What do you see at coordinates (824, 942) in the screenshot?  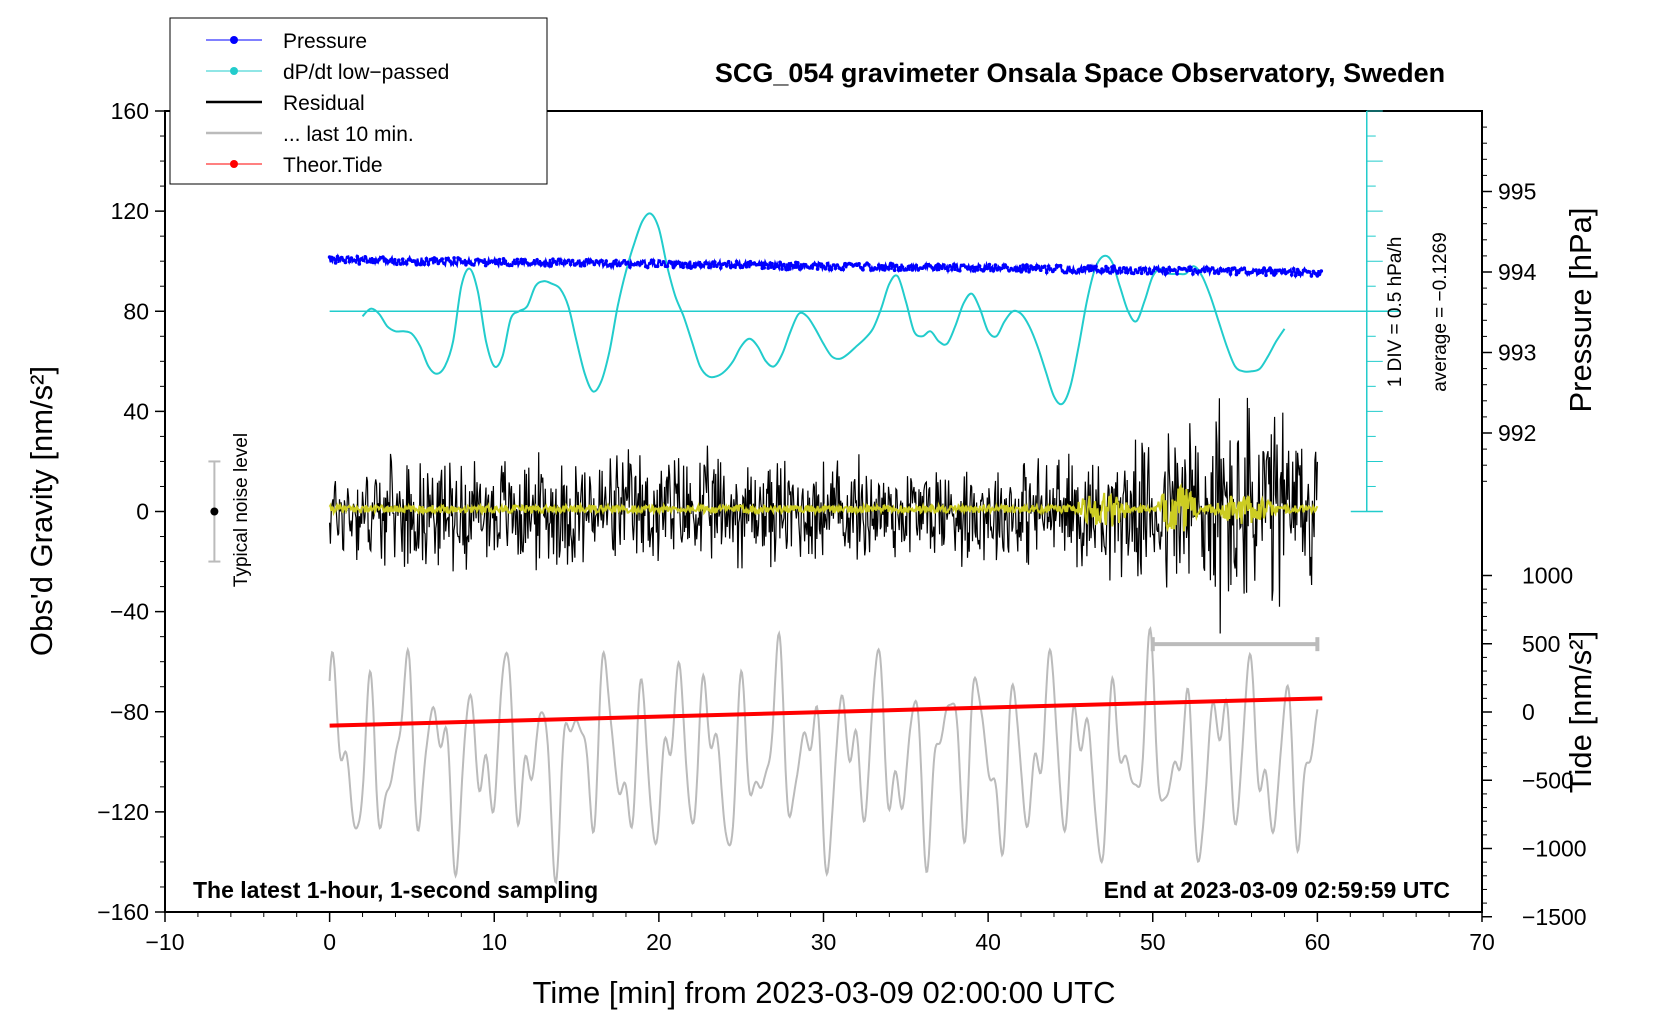 I see `x-tick-label: 30` at bounding box center [824, 942].